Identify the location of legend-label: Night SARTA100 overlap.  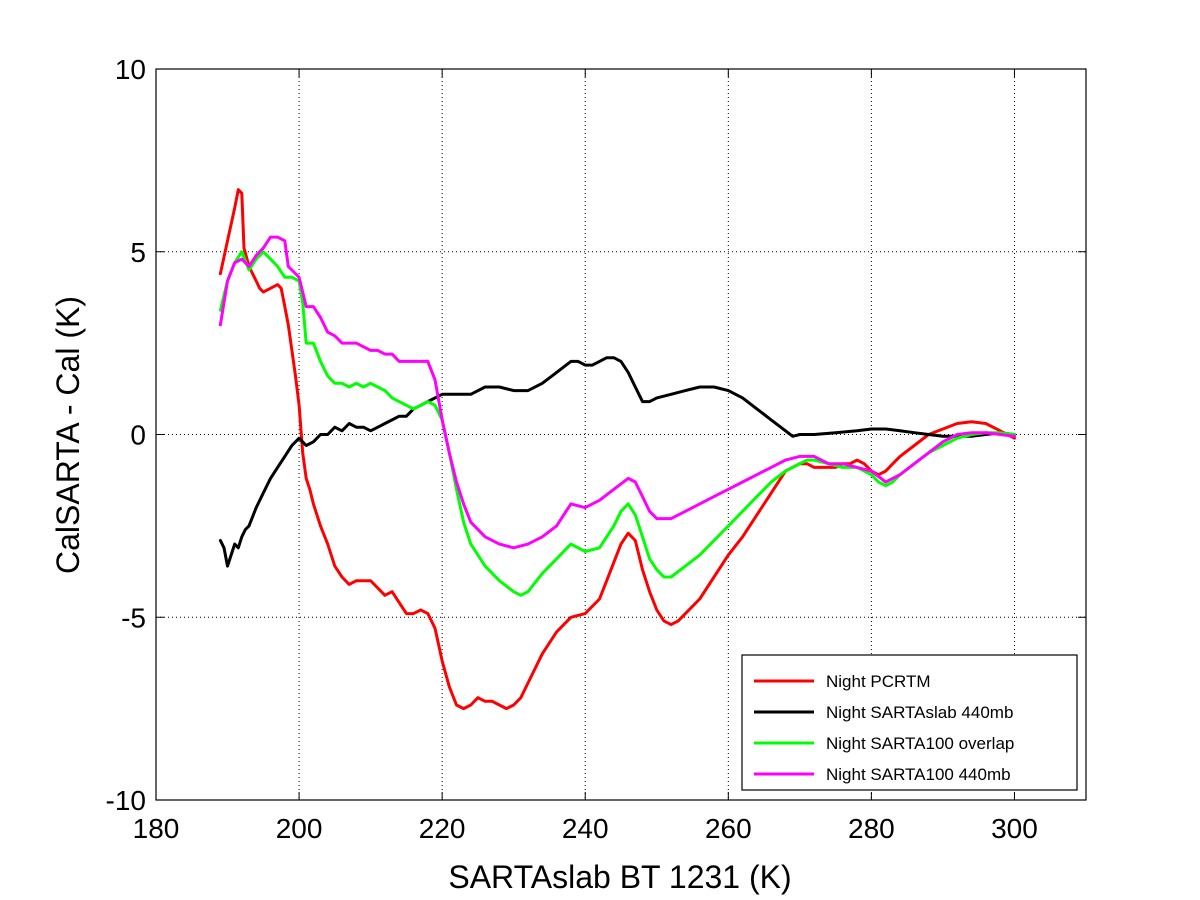
(920, 743).